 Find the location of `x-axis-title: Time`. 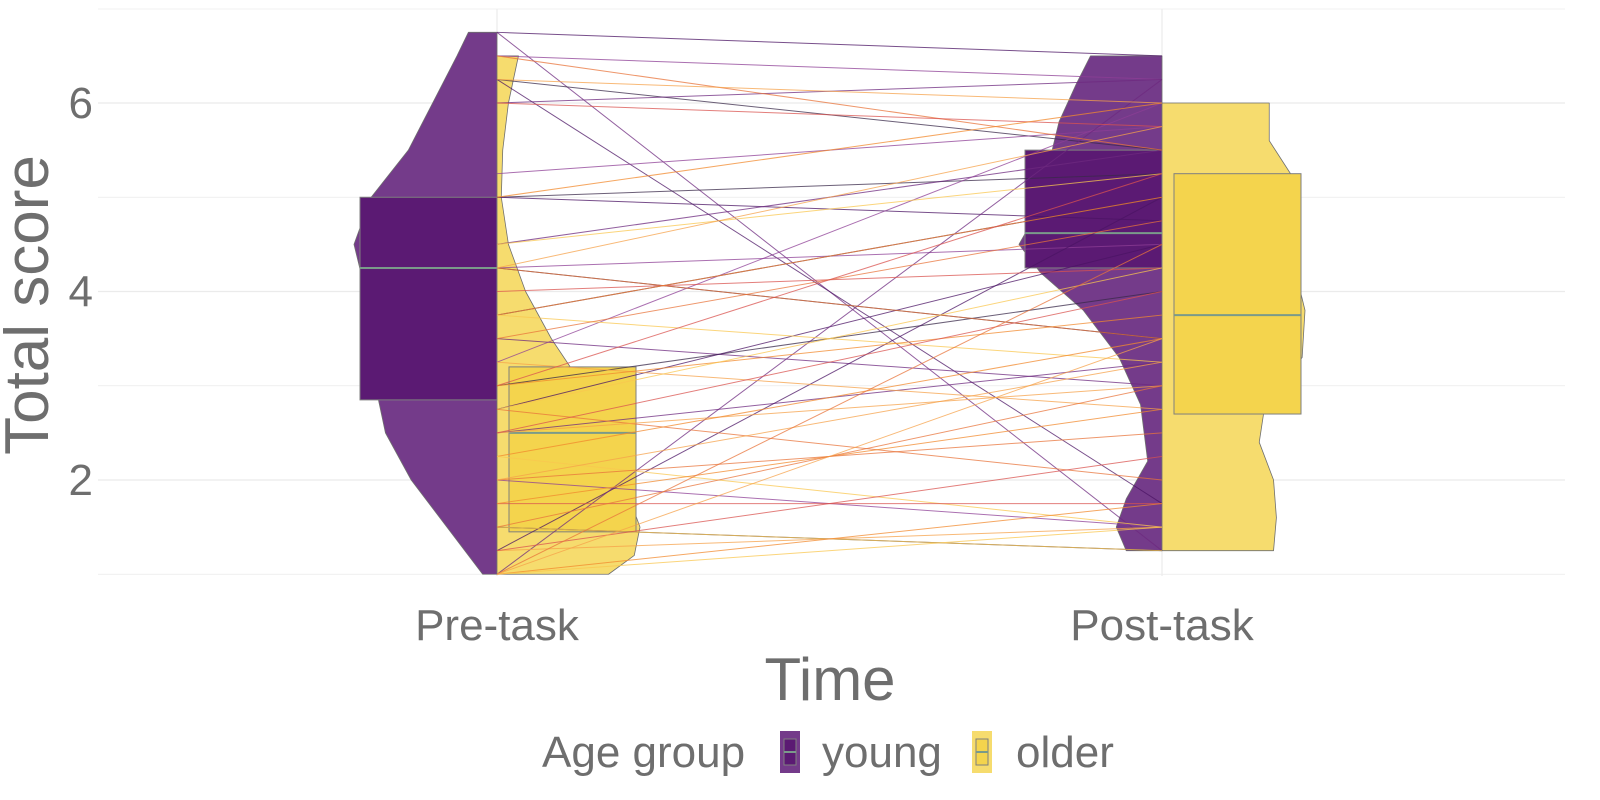

x-axis-title: Time is located at coordinates (829, 679).